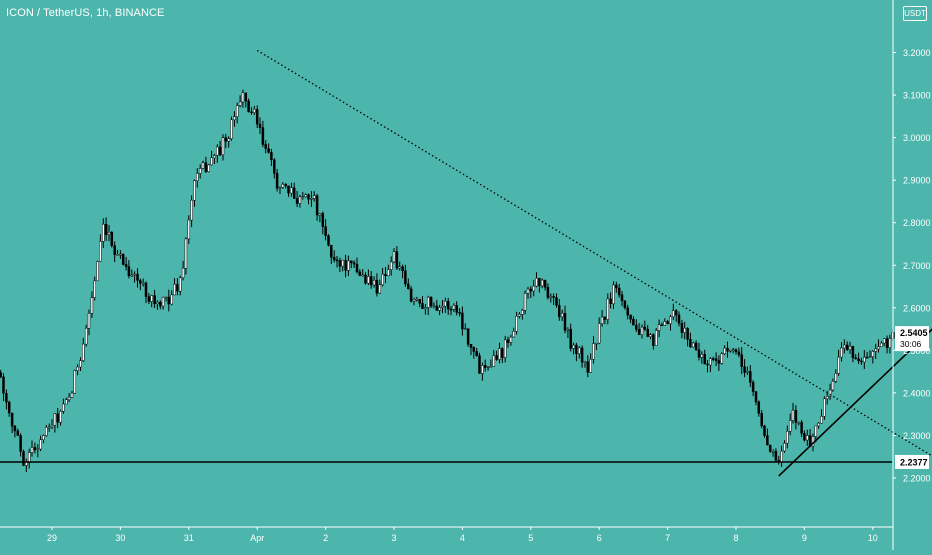 Image resolution: width=932 pixels, height=555 pixels. What do you see at coordinates (917, 266) in the screenshot?
I see `price-tick-label: 2.7000` at bounding box center [917, 266].